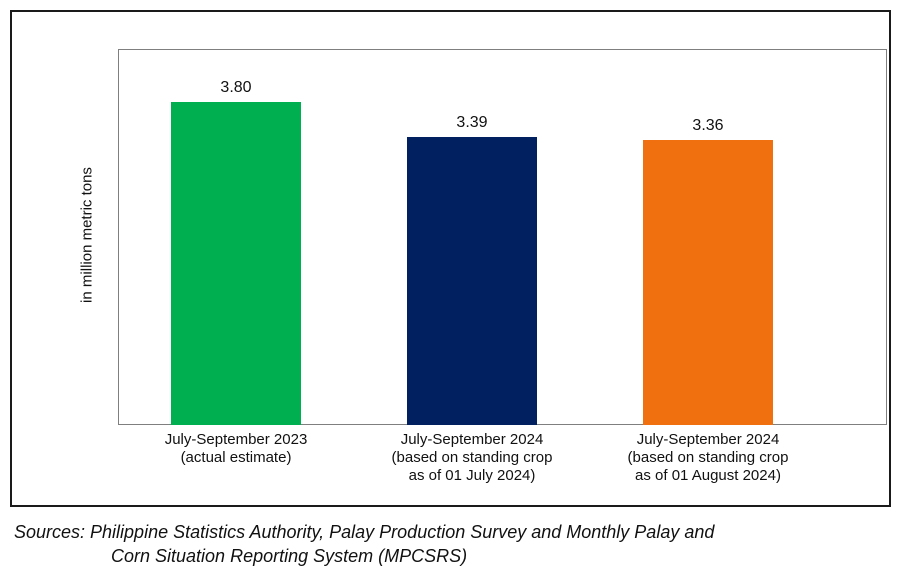  What do you see at coordinates (708, 125) in the screenshot?
I see `data-label-3: 3.36` at bounding box center [708, 125].